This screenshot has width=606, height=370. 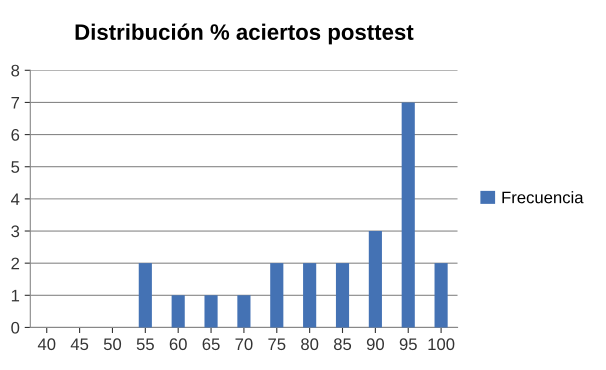 What do you see at coordinates (309, 344) in the screenshot?
I see `x-tick-label: 80` at bounding box center [309, 344].